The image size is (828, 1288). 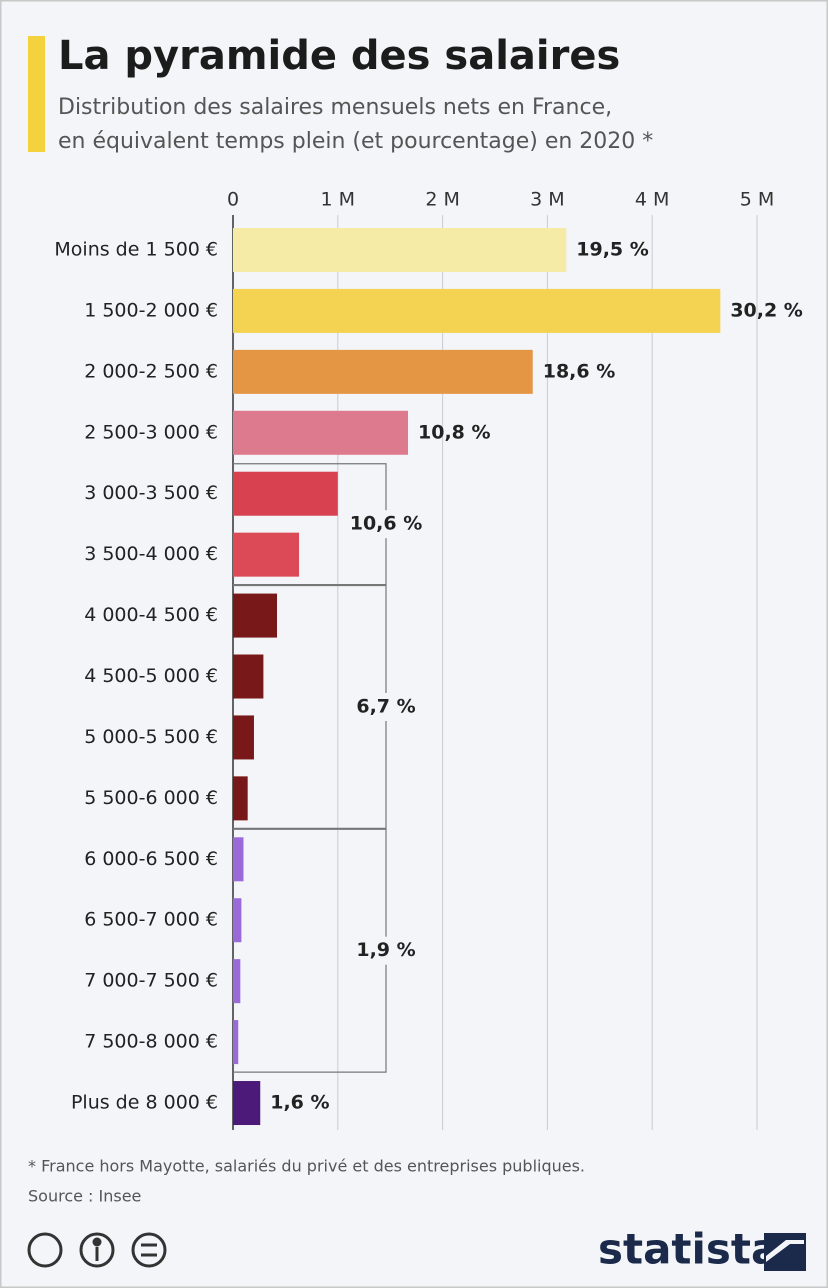 I want to click on category-label: 2 000-2 500 €, so click(x=151, y=371).